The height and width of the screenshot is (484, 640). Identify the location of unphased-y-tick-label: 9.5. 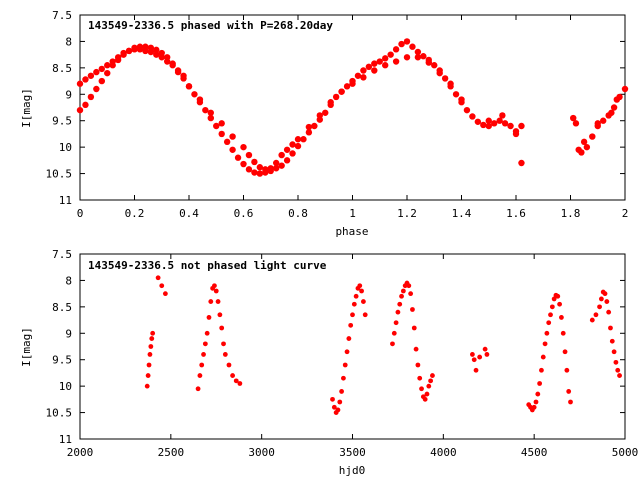
(62, 360).